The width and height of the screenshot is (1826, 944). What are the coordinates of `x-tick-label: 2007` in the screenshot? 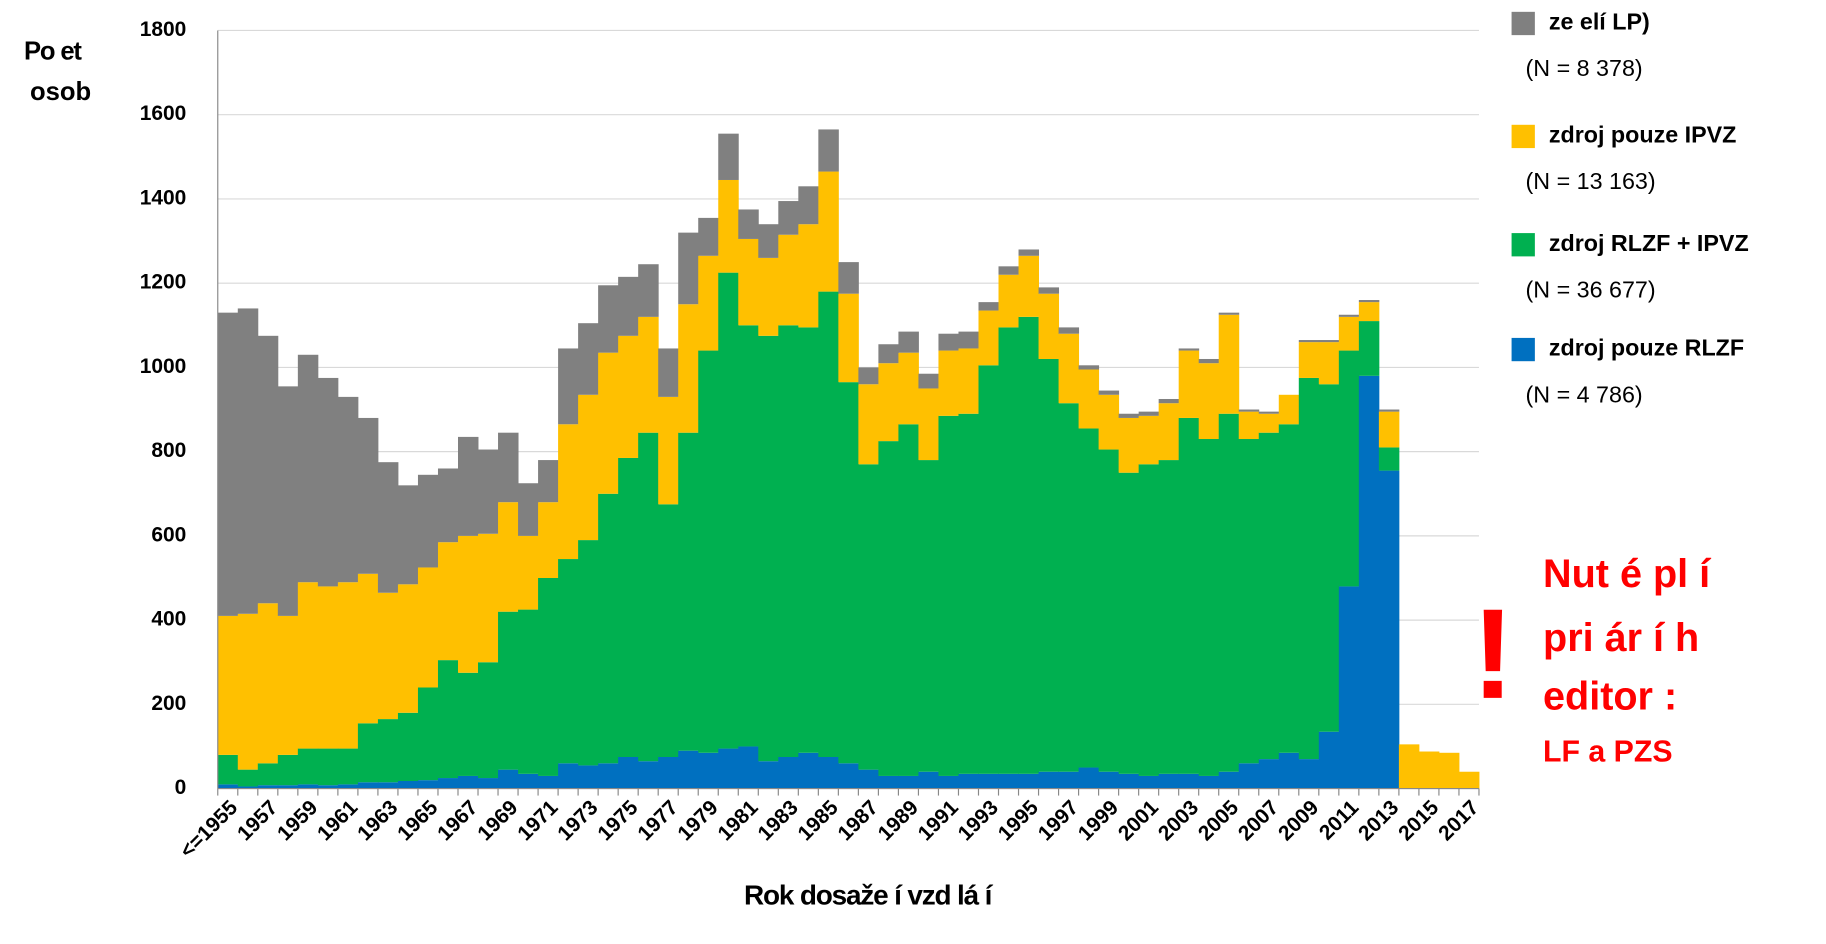 It's located at (1258, 820).